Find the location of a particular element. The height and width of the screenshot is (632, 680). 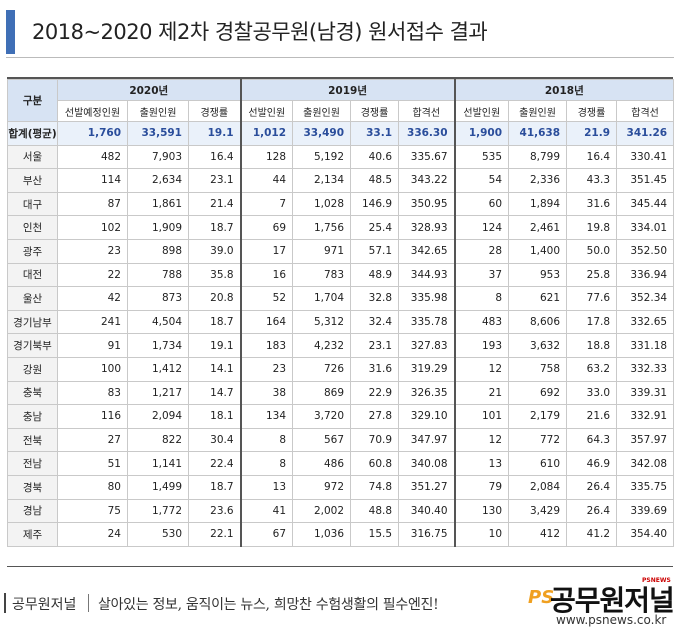

table-cell: 7,903 is located at coordinates (158, 157).